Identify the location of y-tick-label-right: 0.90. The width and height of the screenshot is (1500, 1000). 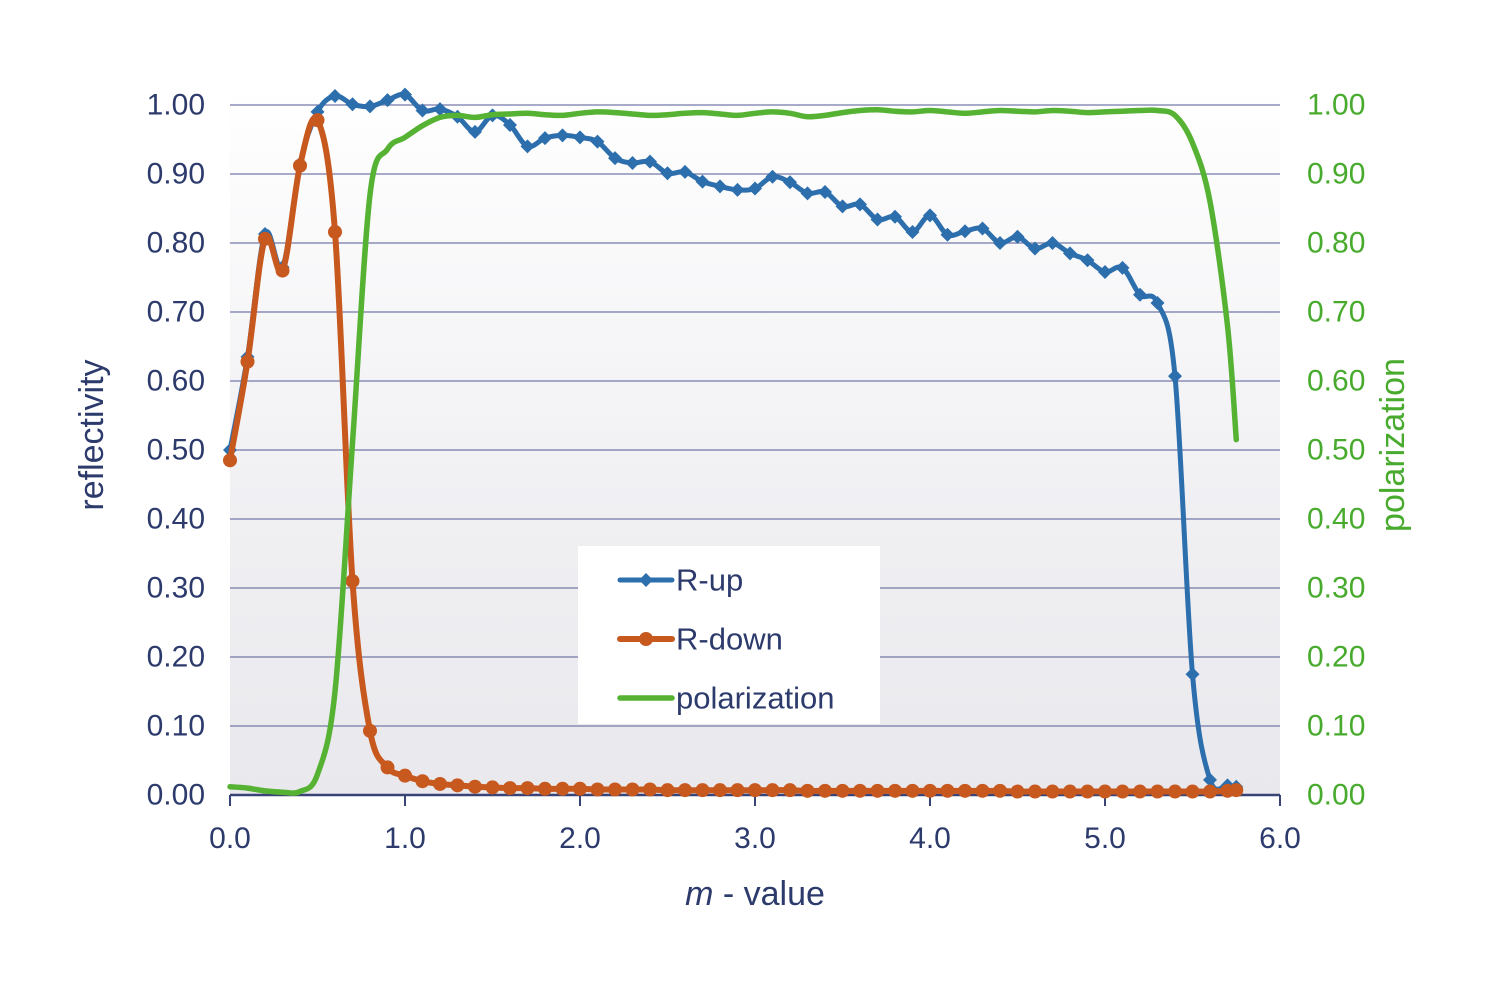
(1336, 174).